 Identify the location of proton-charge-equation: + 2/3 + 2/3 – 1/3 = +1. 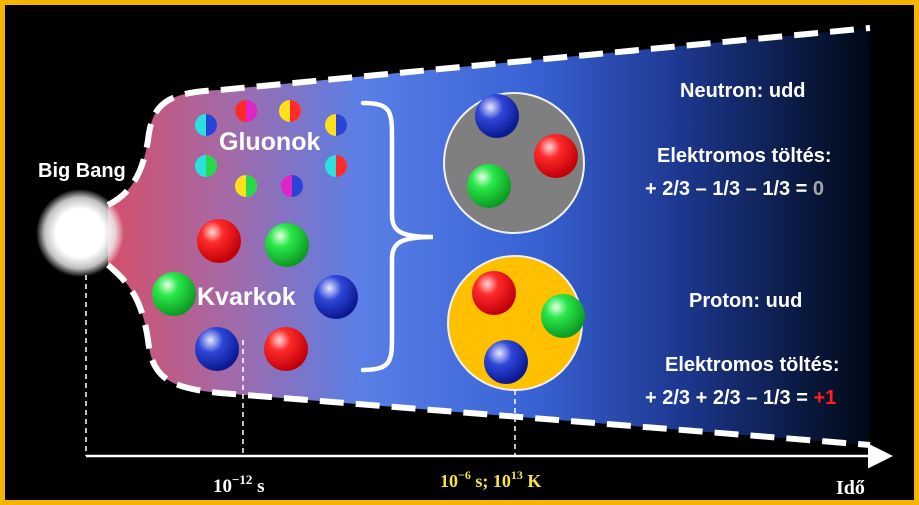
(740, 398).